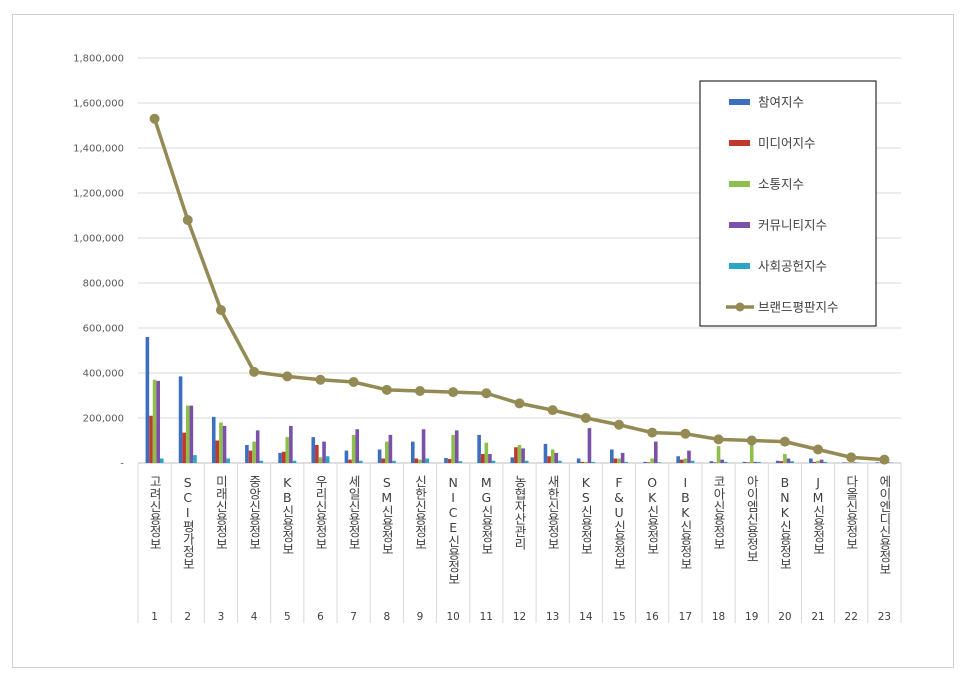  What do you see at coordinates (419, 512) in the screenshot?
I see `category-label: 신한신용정보` at bounding box center [419, 512].